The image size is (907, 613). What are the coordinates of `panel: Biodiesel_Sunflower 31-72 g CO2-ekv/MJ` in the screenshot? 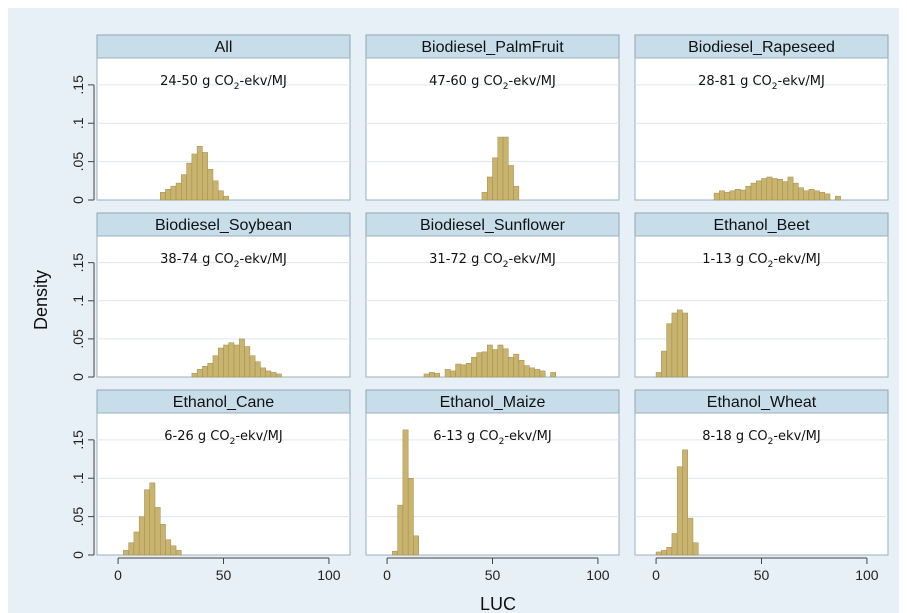 It's located at (492, 295).